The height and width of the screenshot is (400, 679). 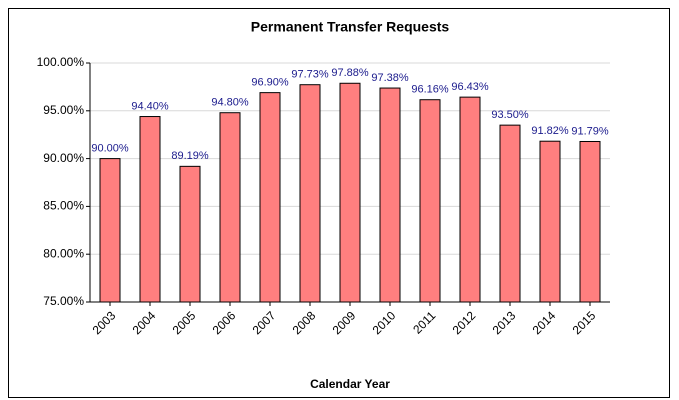 What do you see at coordinates (63, 110) in the screenshot?
I see `y-tick-label: 95.00%` at bounding box center [63, 110].